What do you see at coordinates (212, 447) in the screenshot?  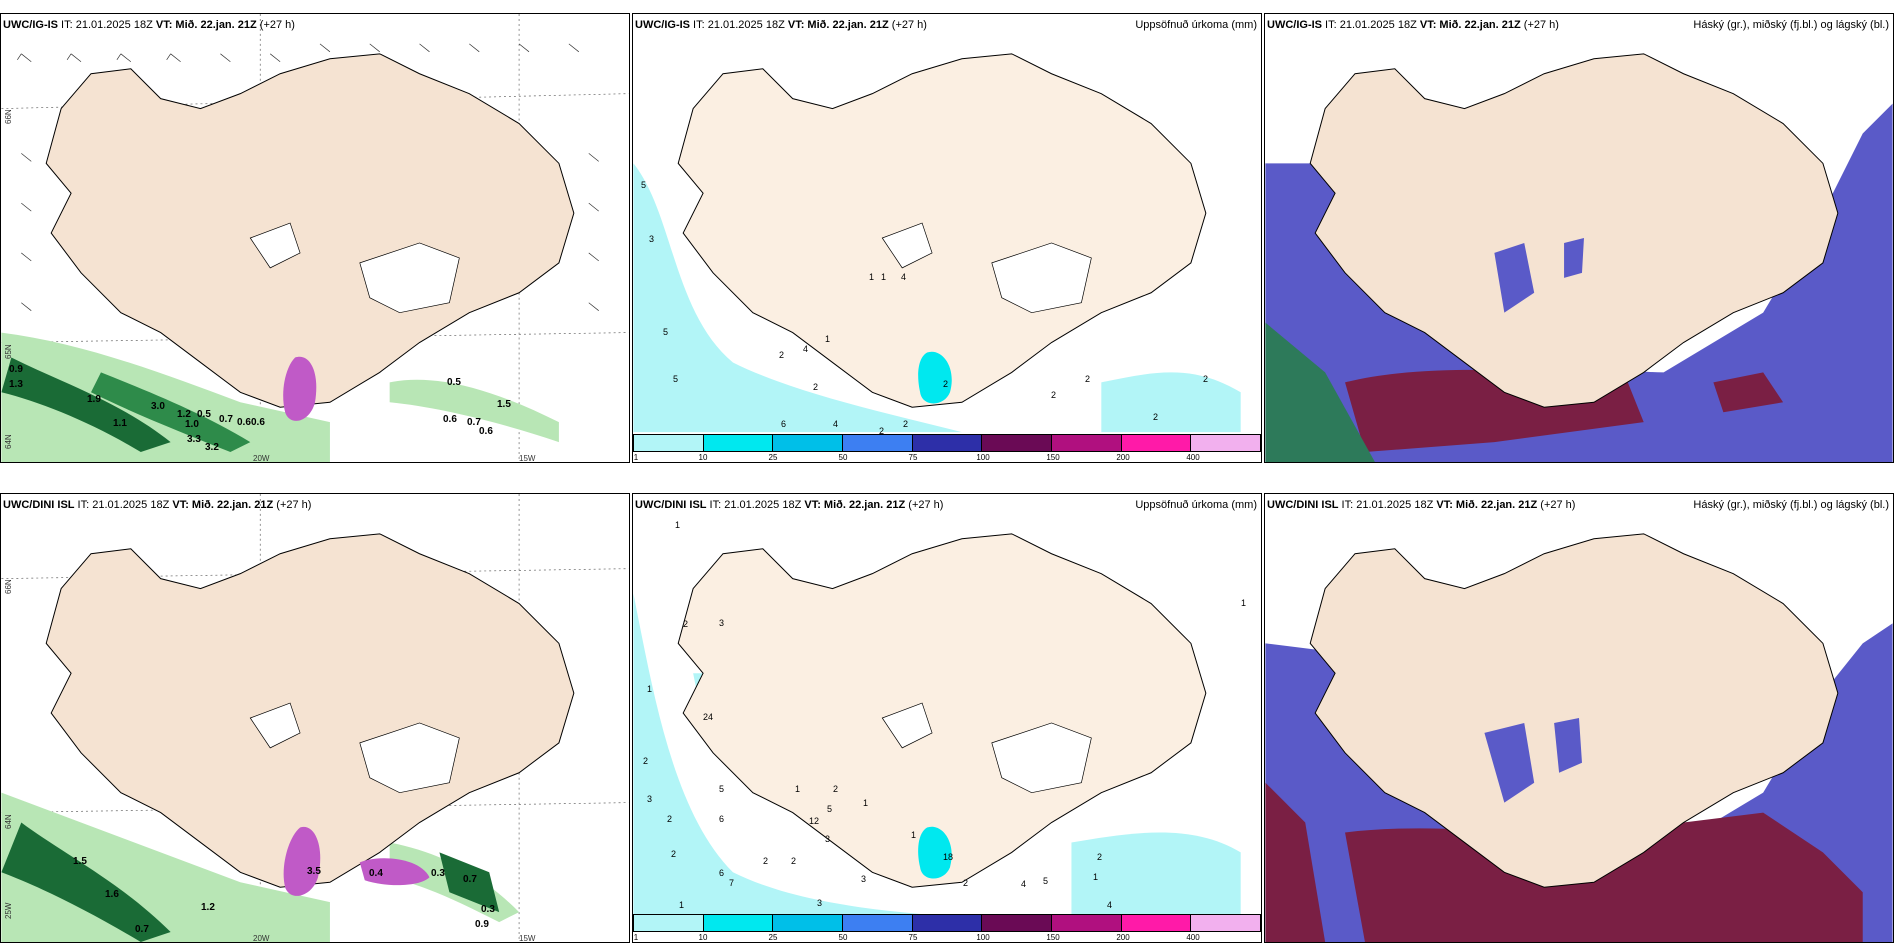 I see `wind-value: 3.2` at bounding box center [212, 447].